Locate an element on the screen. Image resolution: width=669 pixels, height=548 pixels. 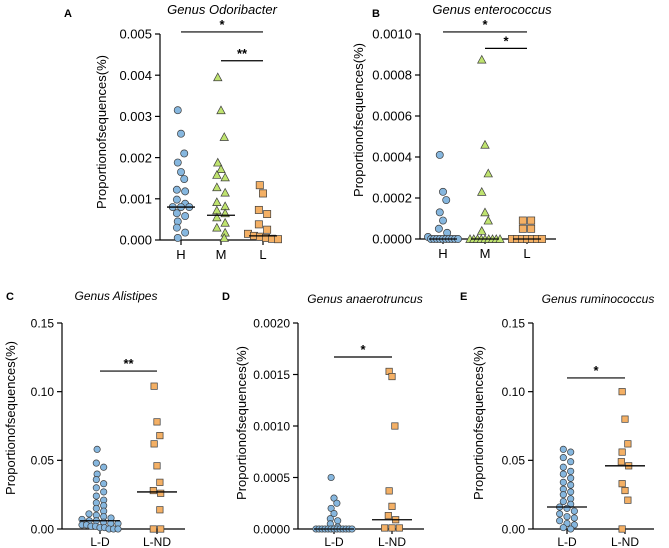
y-axis-label-c: Proportionofsequences(%) is located at coordinates (10, 418).